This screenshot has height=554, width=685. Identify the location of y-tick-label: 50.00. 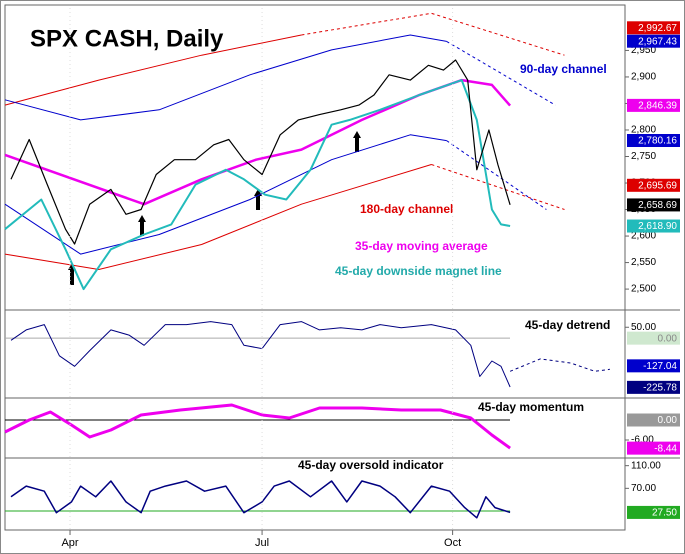
(643, 327).